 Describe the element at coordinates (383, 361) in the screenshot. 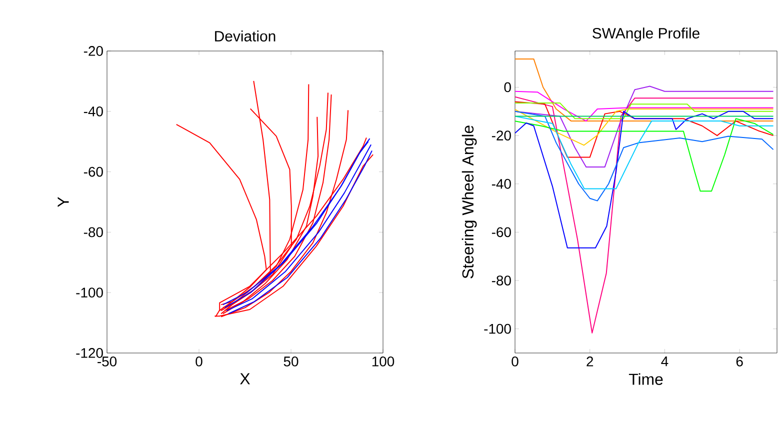

I see `x-tick-label: 100` at that location.